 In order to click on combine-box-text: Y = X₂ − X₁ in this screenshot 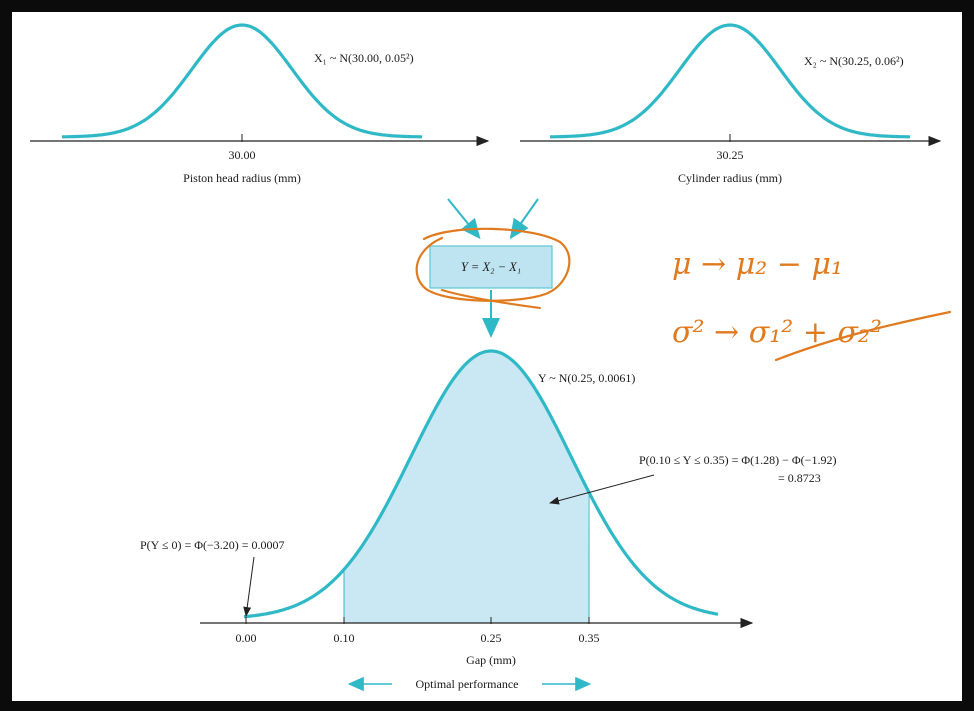, I will do `click(491, 267)`.